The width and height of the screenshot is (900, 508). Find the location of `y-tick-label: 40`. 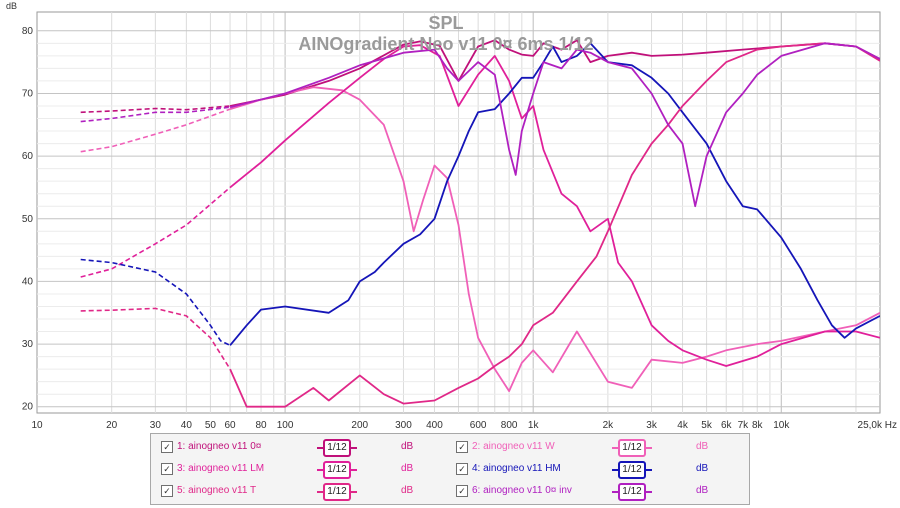

y-tick-label: 40 is located at coordinates (28, 281).